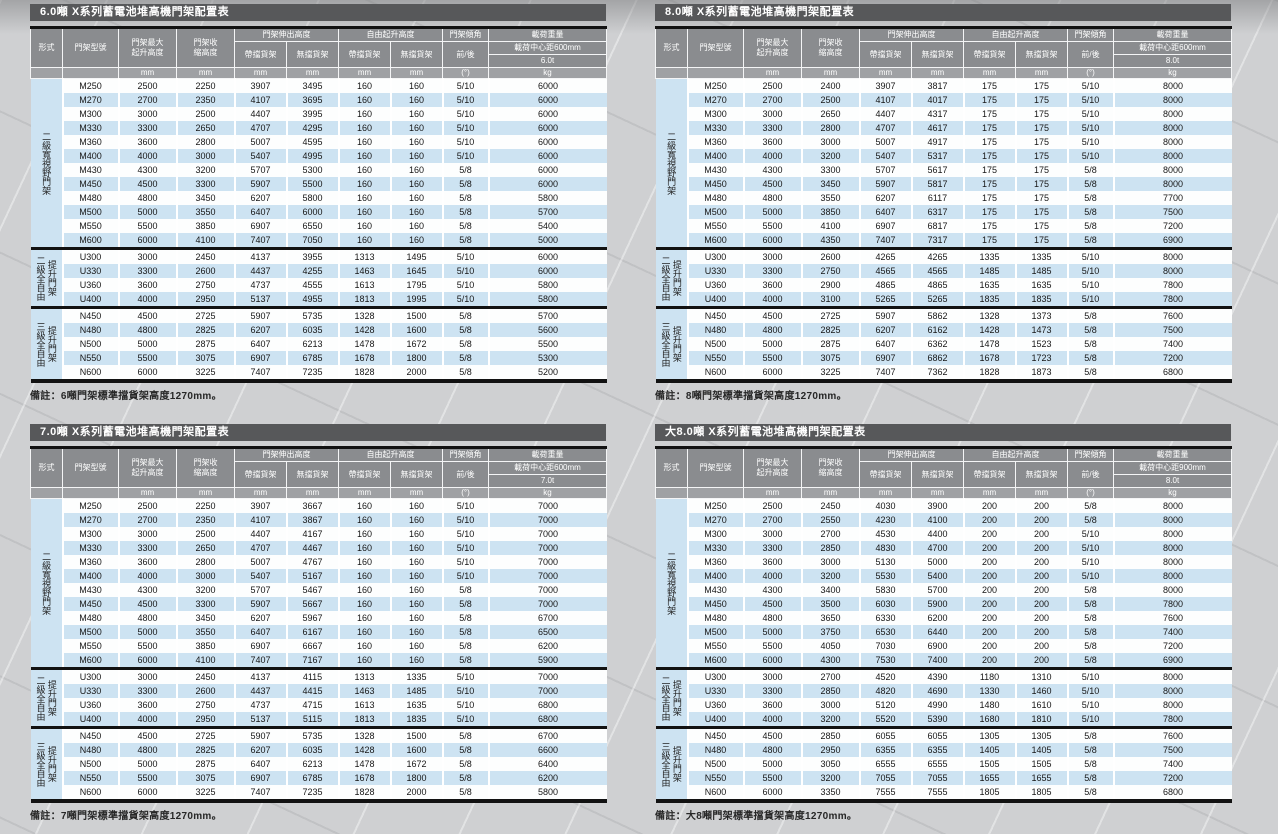  I want to click on cell-model: M330, so click(715, 547).